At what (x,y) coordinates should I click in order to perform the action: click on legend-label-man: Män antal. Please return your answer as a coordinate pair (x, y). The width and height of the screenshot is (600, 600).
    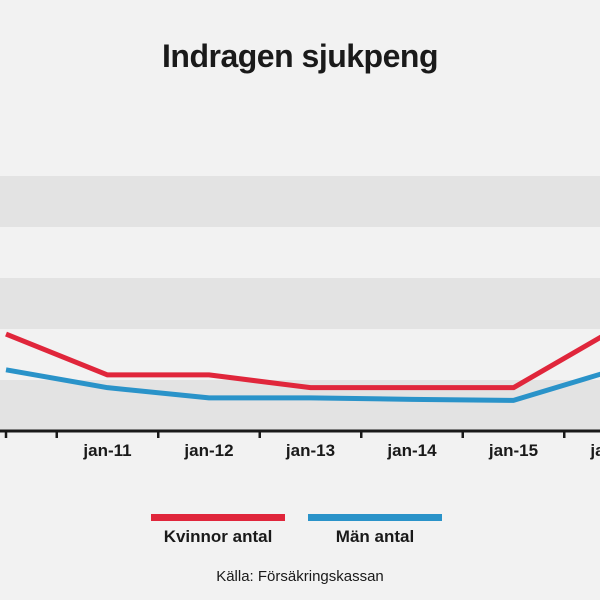
    Looking at the image, I should click on (375, 536).